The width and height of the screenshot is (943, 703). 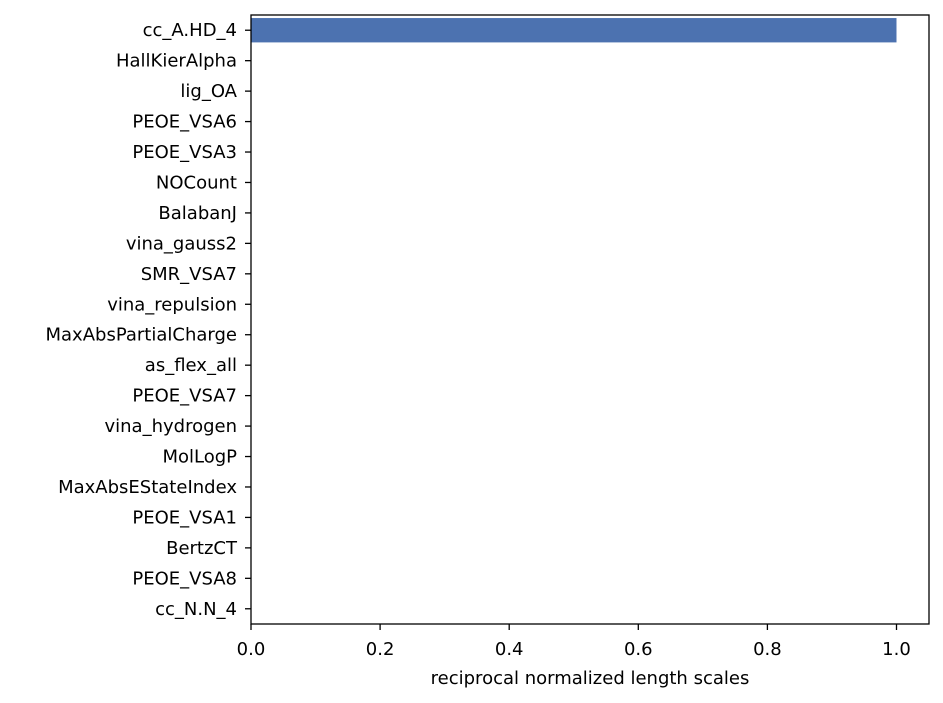 What do you see at coordinates (196, 182) in the screenshot?
I see `y-tick-label: NOCount` at bounding box center [196, 182].